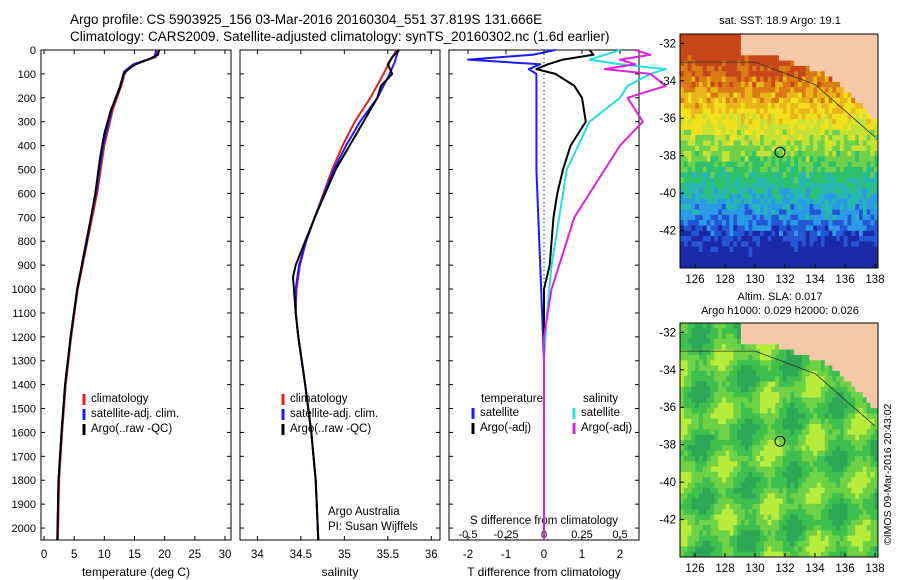 This screenshot has height=580, width=900. Describe the element at coordinates (779, 440) in the screenshot. I see `sla-map-frame` at that location.